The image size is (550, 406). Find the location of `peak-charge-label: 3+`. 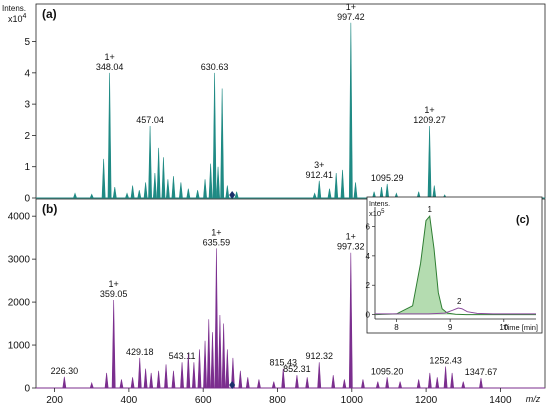

peak-charge-label: 3+ is located at coordinates (319, 165).